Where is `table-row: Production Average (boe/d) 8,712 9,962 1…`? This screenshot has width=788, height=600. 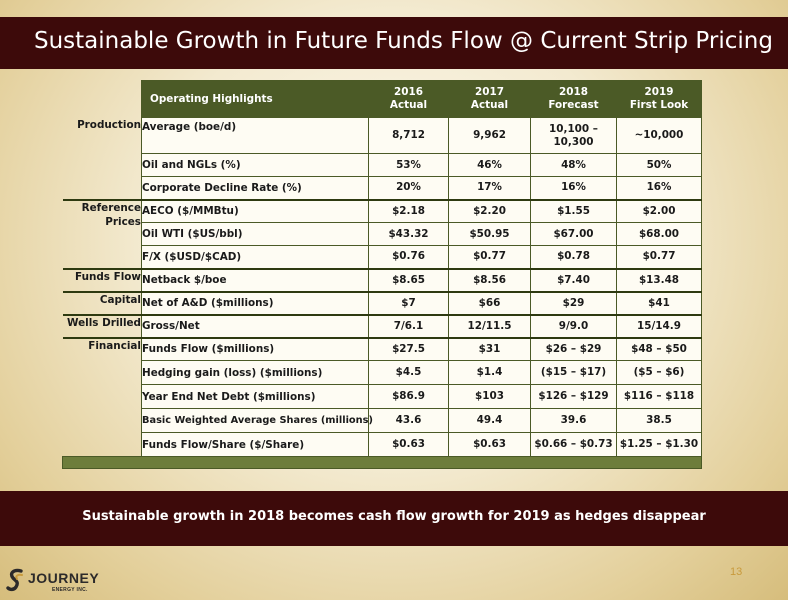 table-row: Production Average (boe/d) 8,712 9,962 1… is located at coordinates (382, 135).